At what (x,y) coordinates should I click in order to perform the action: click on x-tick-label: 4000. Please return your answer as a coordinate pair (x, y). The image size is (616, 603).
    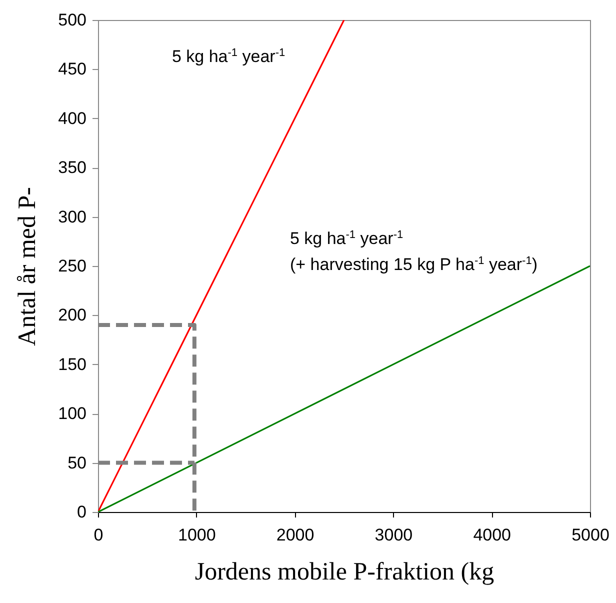
    Looking at the image, I should click on (492, 535).